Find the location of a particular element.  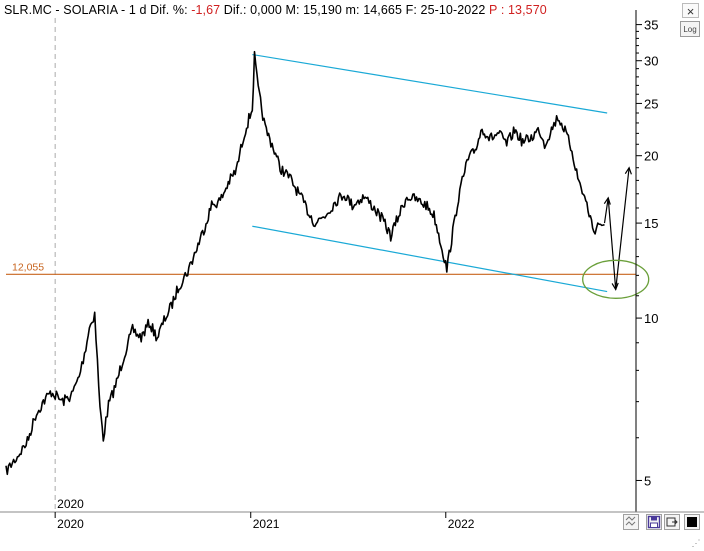

min-label: m: is located at coordinates (352, 10).